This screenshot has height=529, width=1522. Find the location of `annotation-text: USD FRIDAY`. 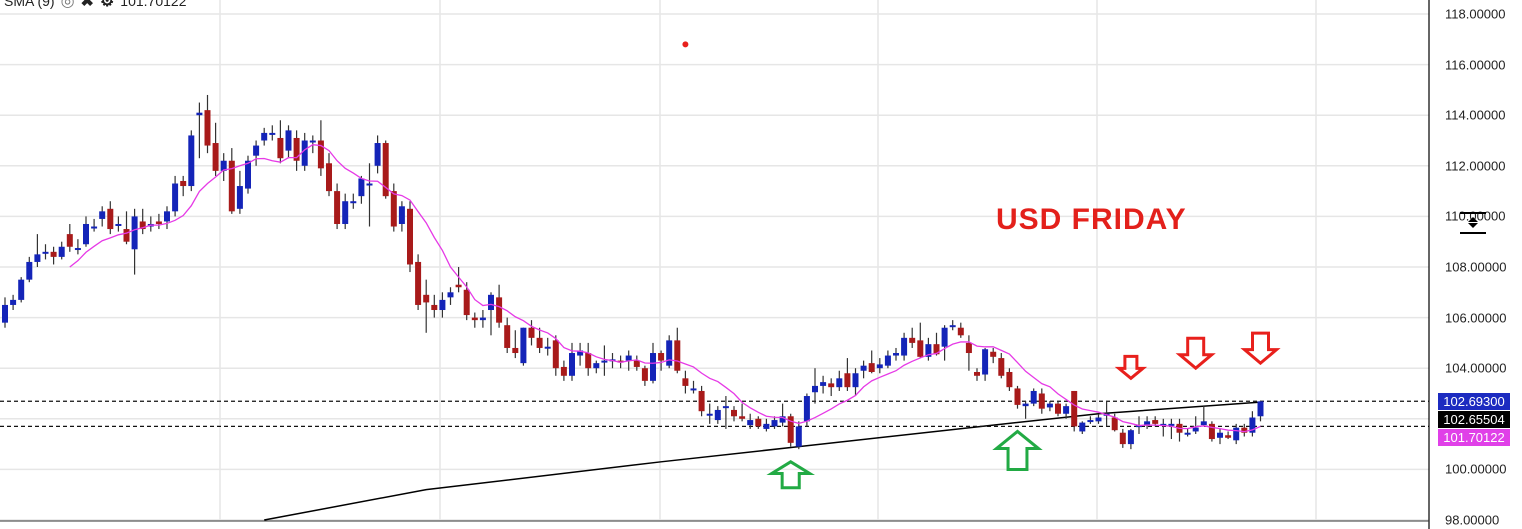

annotation-text: USD FRIDAY is located at coordinates (1091, 219).